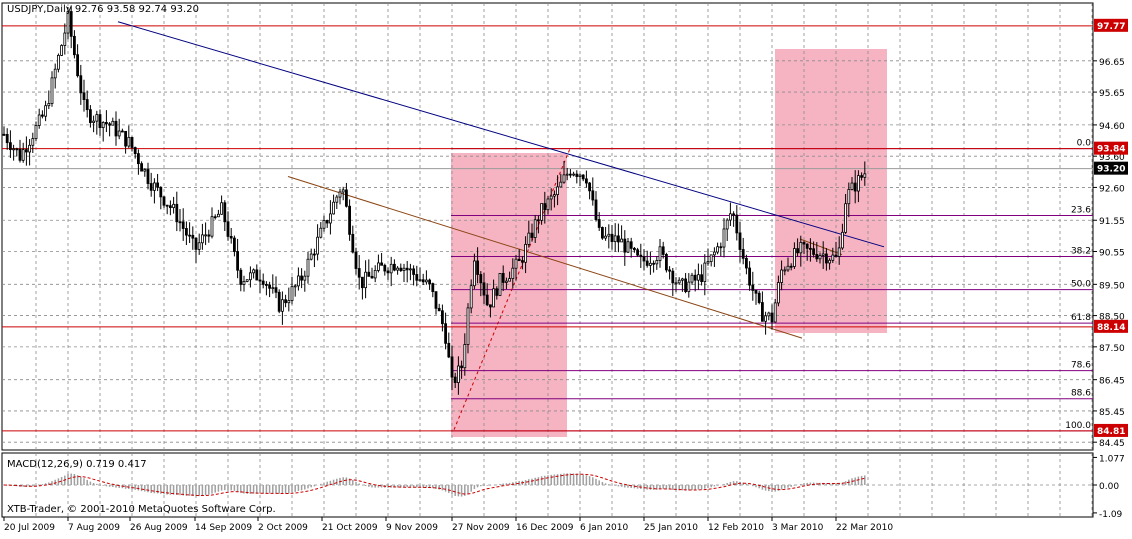  I want to click on macd-y-tick-label: -1.09, so click(1111, 515).